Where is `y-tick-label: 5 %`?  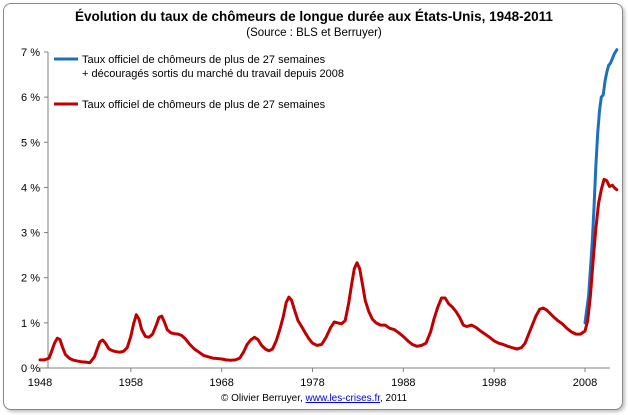 y-tick-label: 5 % is located at coordinates (30, 143).